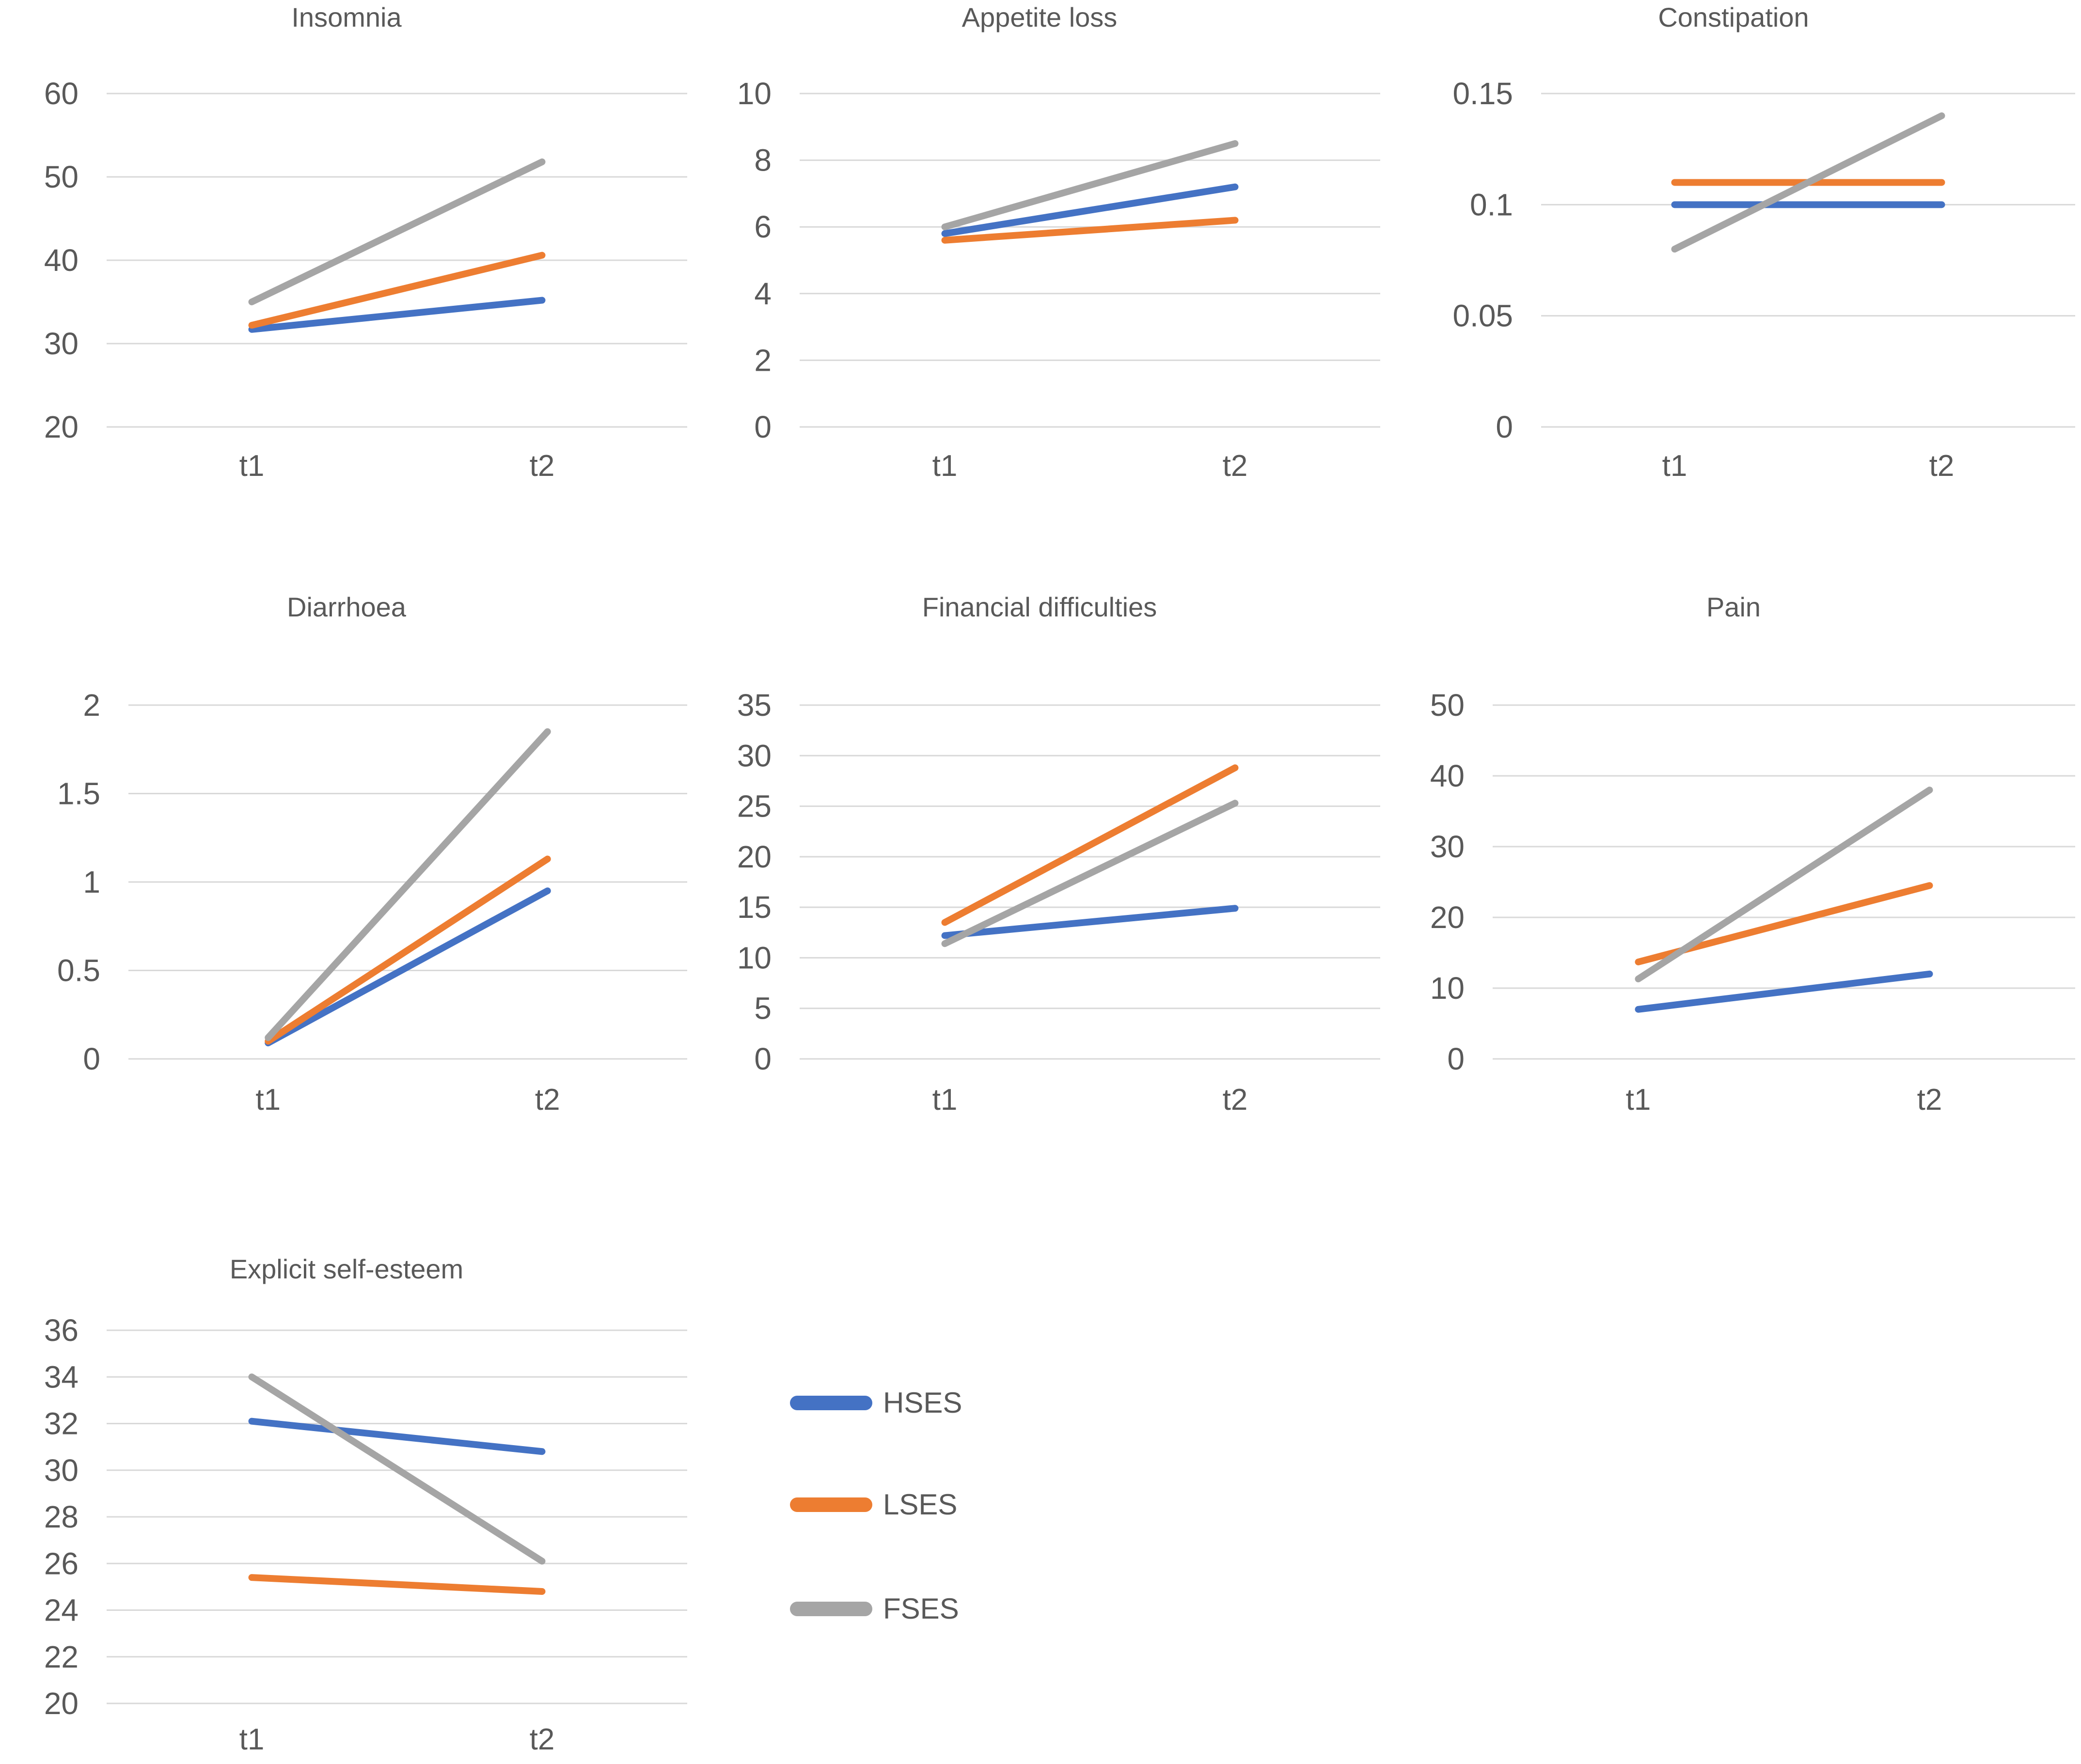  Describe the element at coordinates (831, 1403) in the screenshot. I see `legend-swatch-hses` at that location.